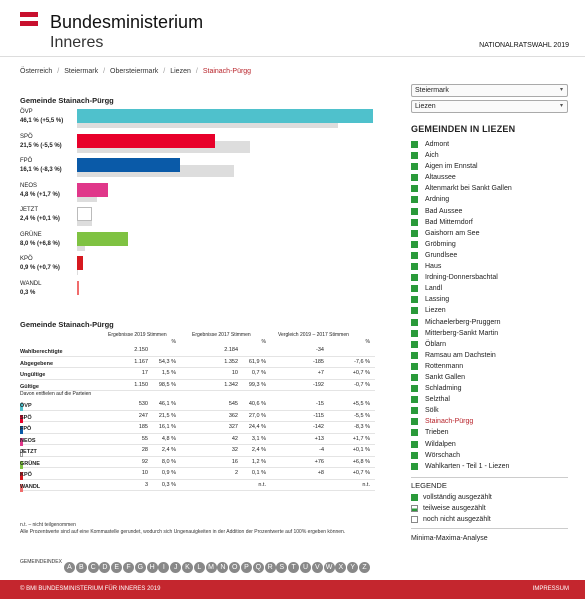  I want to click on index-letter-a: A, so click(69, 567).